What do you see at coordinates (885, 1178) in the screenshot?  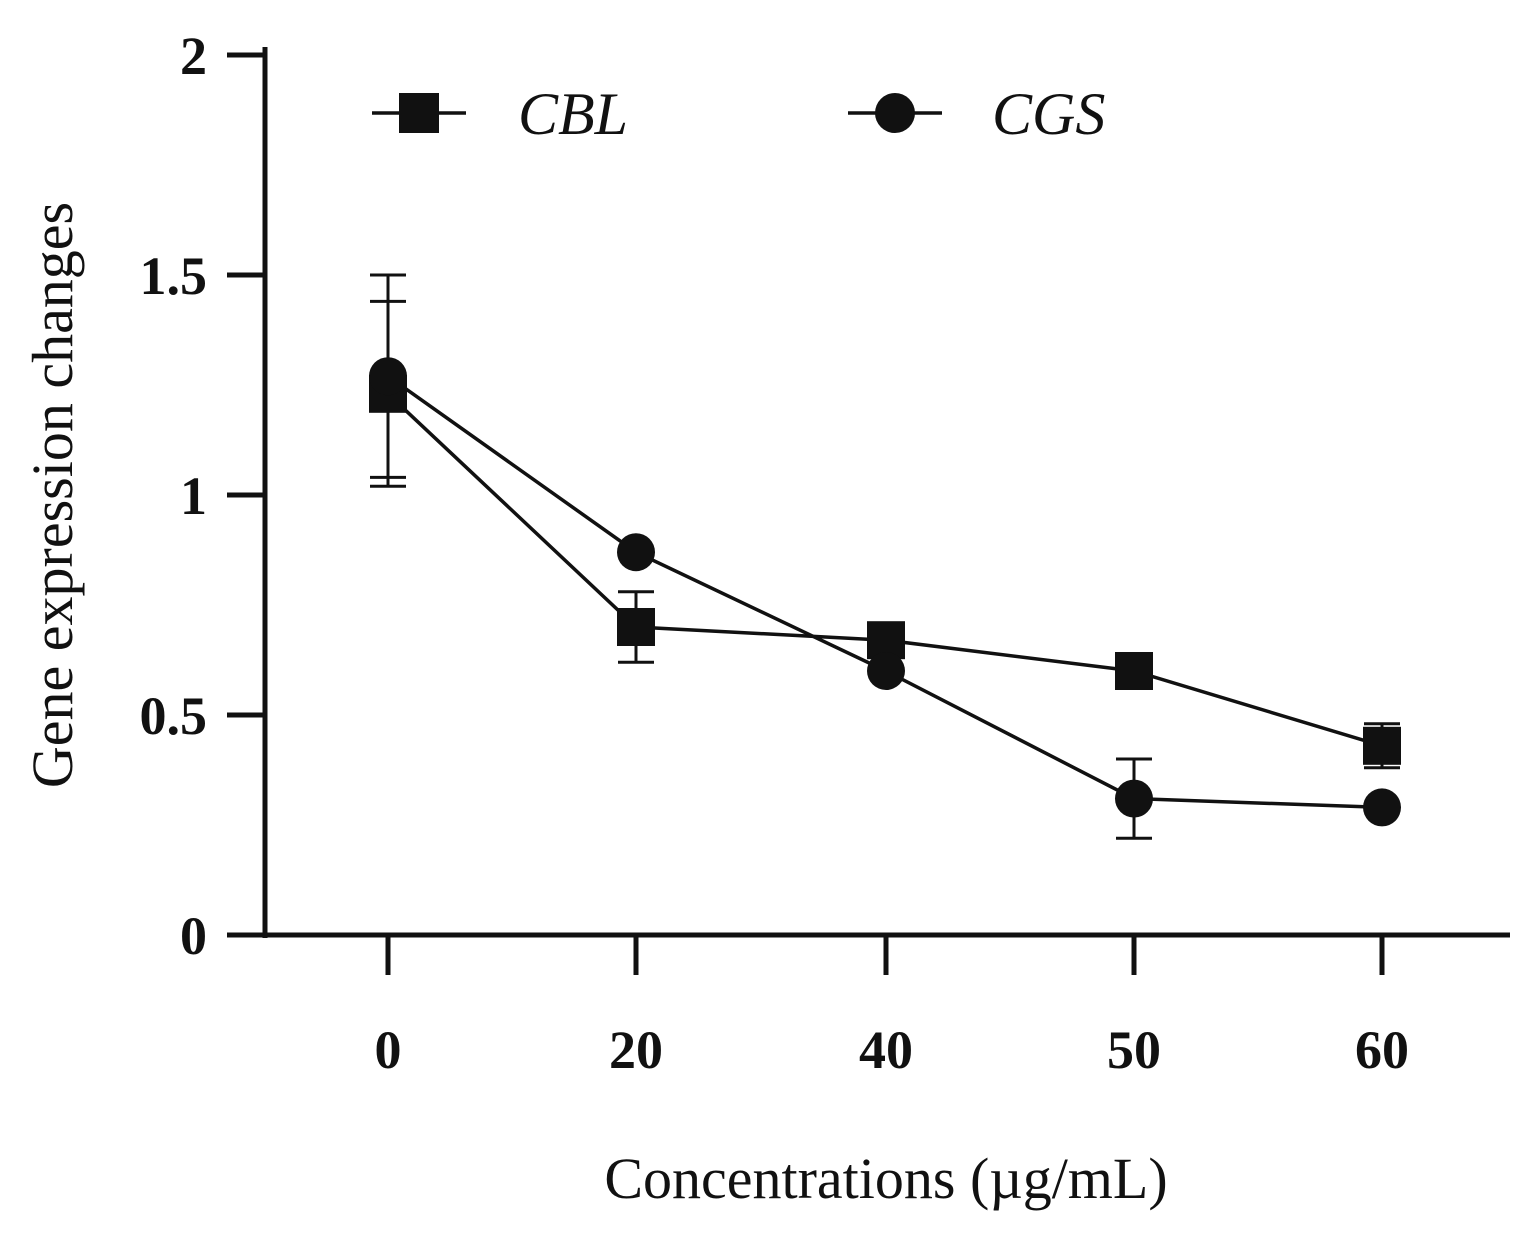 I see `x-axis-title: Concentrations (µg/mL)` at bounding box center [885, 1178].